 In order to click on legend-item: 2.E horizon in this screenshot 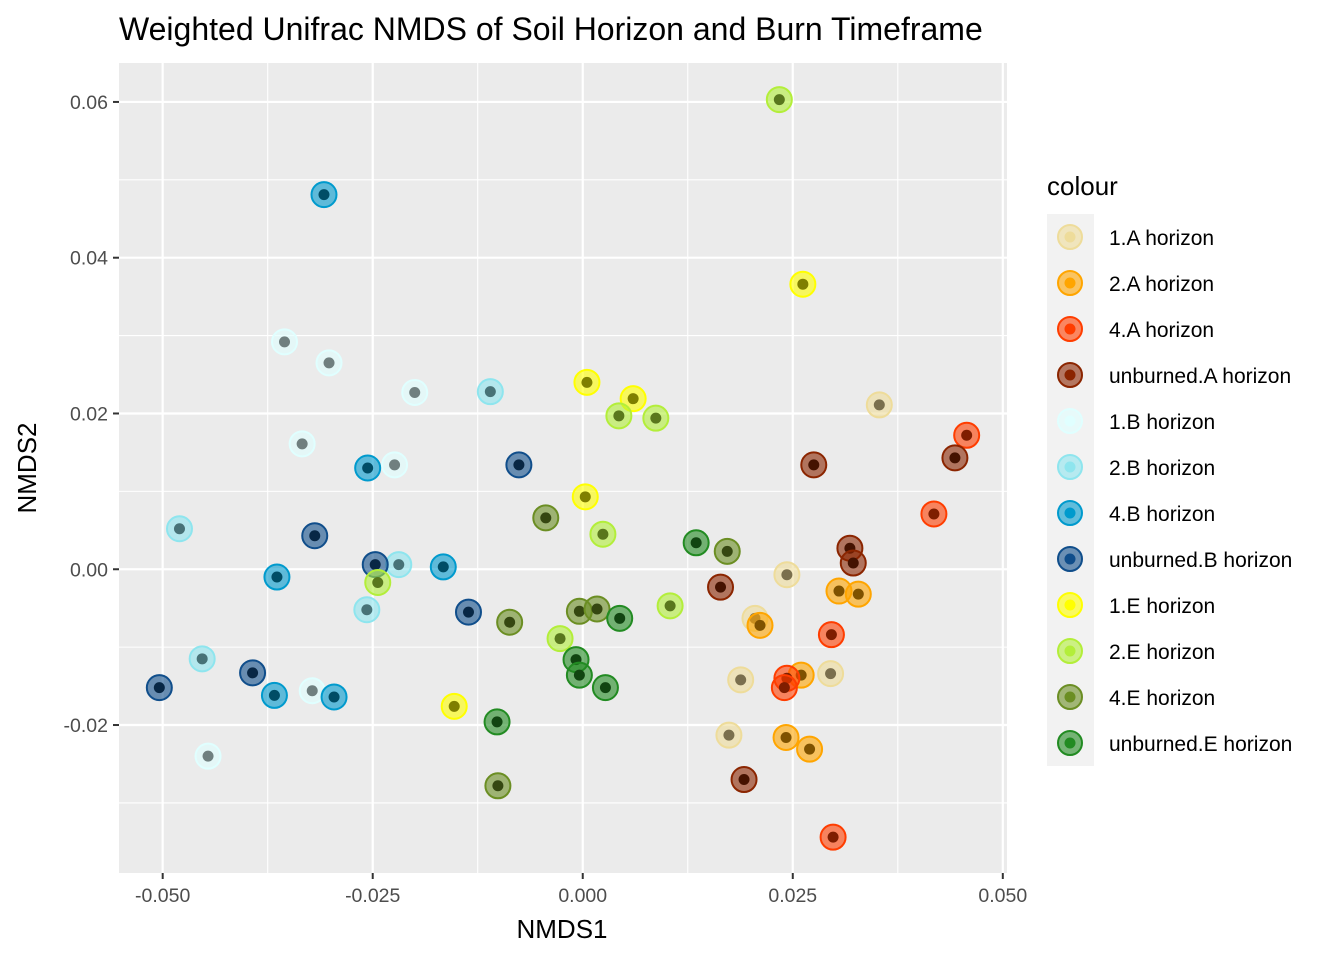, I will do `click(1136, 651)`.